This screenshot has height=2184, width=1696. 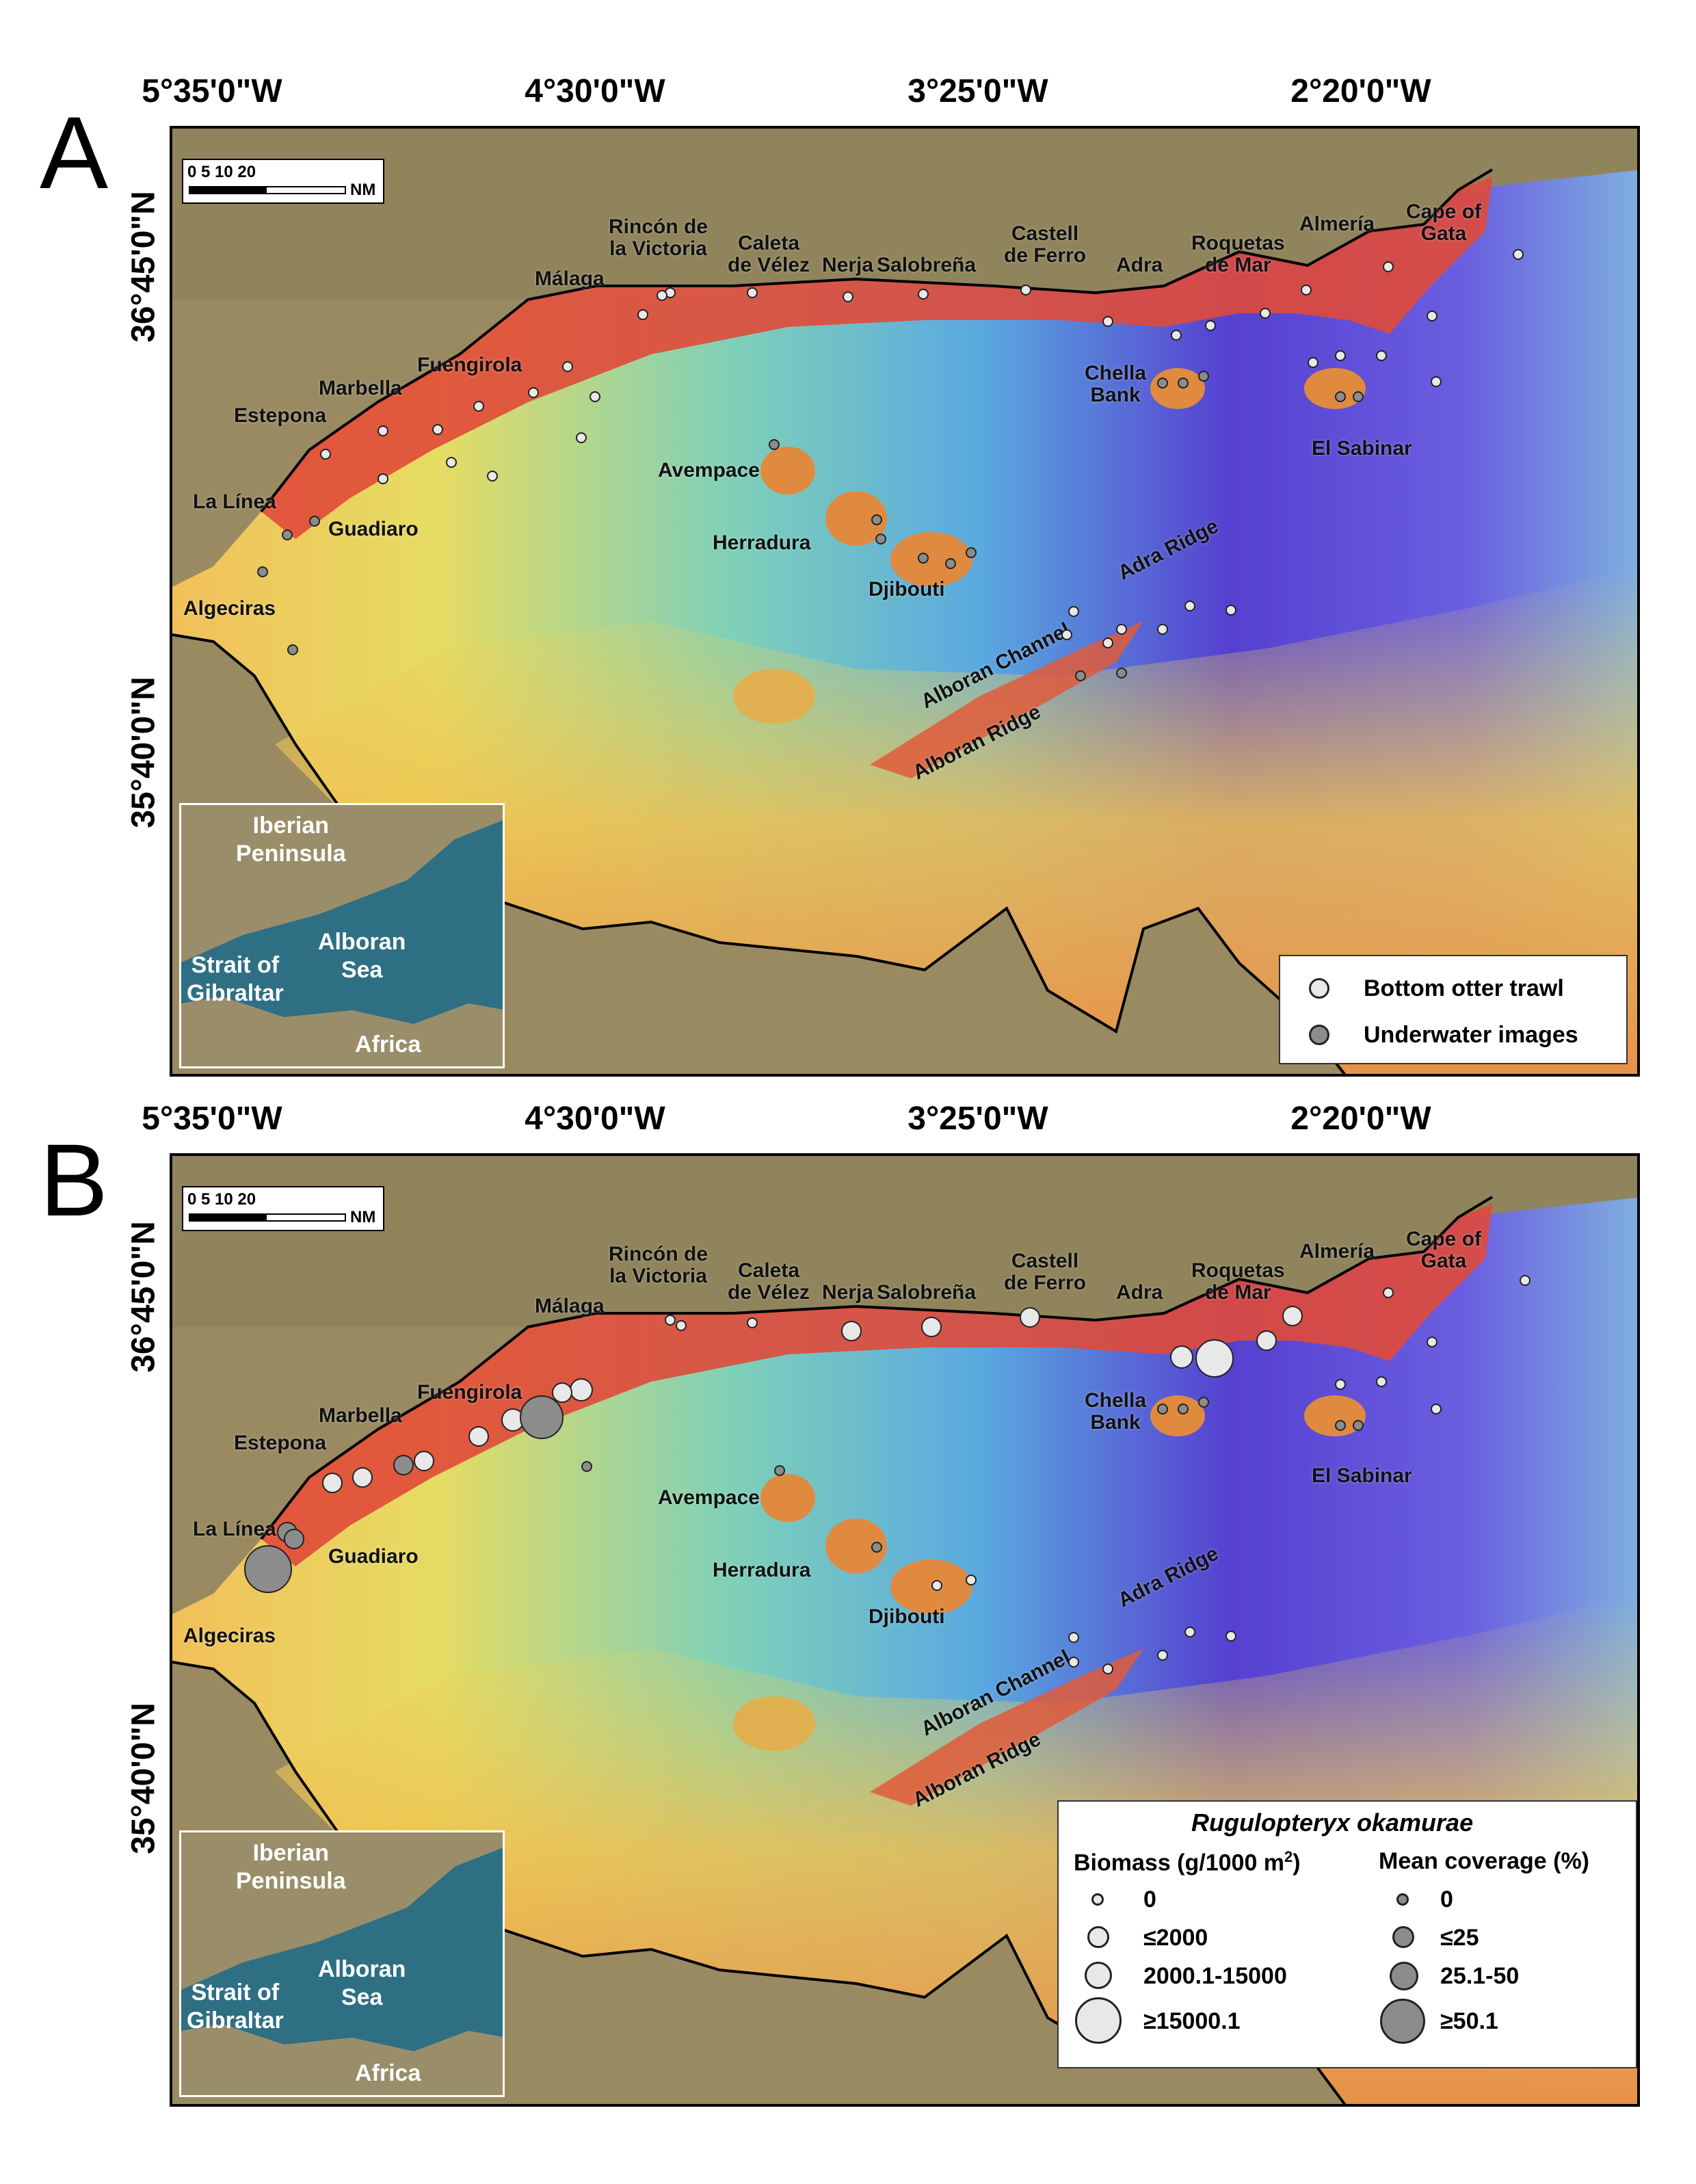 What do you see at coordinates (1238, 1281) in the screenshot?
I see `place-label: Roquetas de Mar` at bounding box center [1238, 1281].